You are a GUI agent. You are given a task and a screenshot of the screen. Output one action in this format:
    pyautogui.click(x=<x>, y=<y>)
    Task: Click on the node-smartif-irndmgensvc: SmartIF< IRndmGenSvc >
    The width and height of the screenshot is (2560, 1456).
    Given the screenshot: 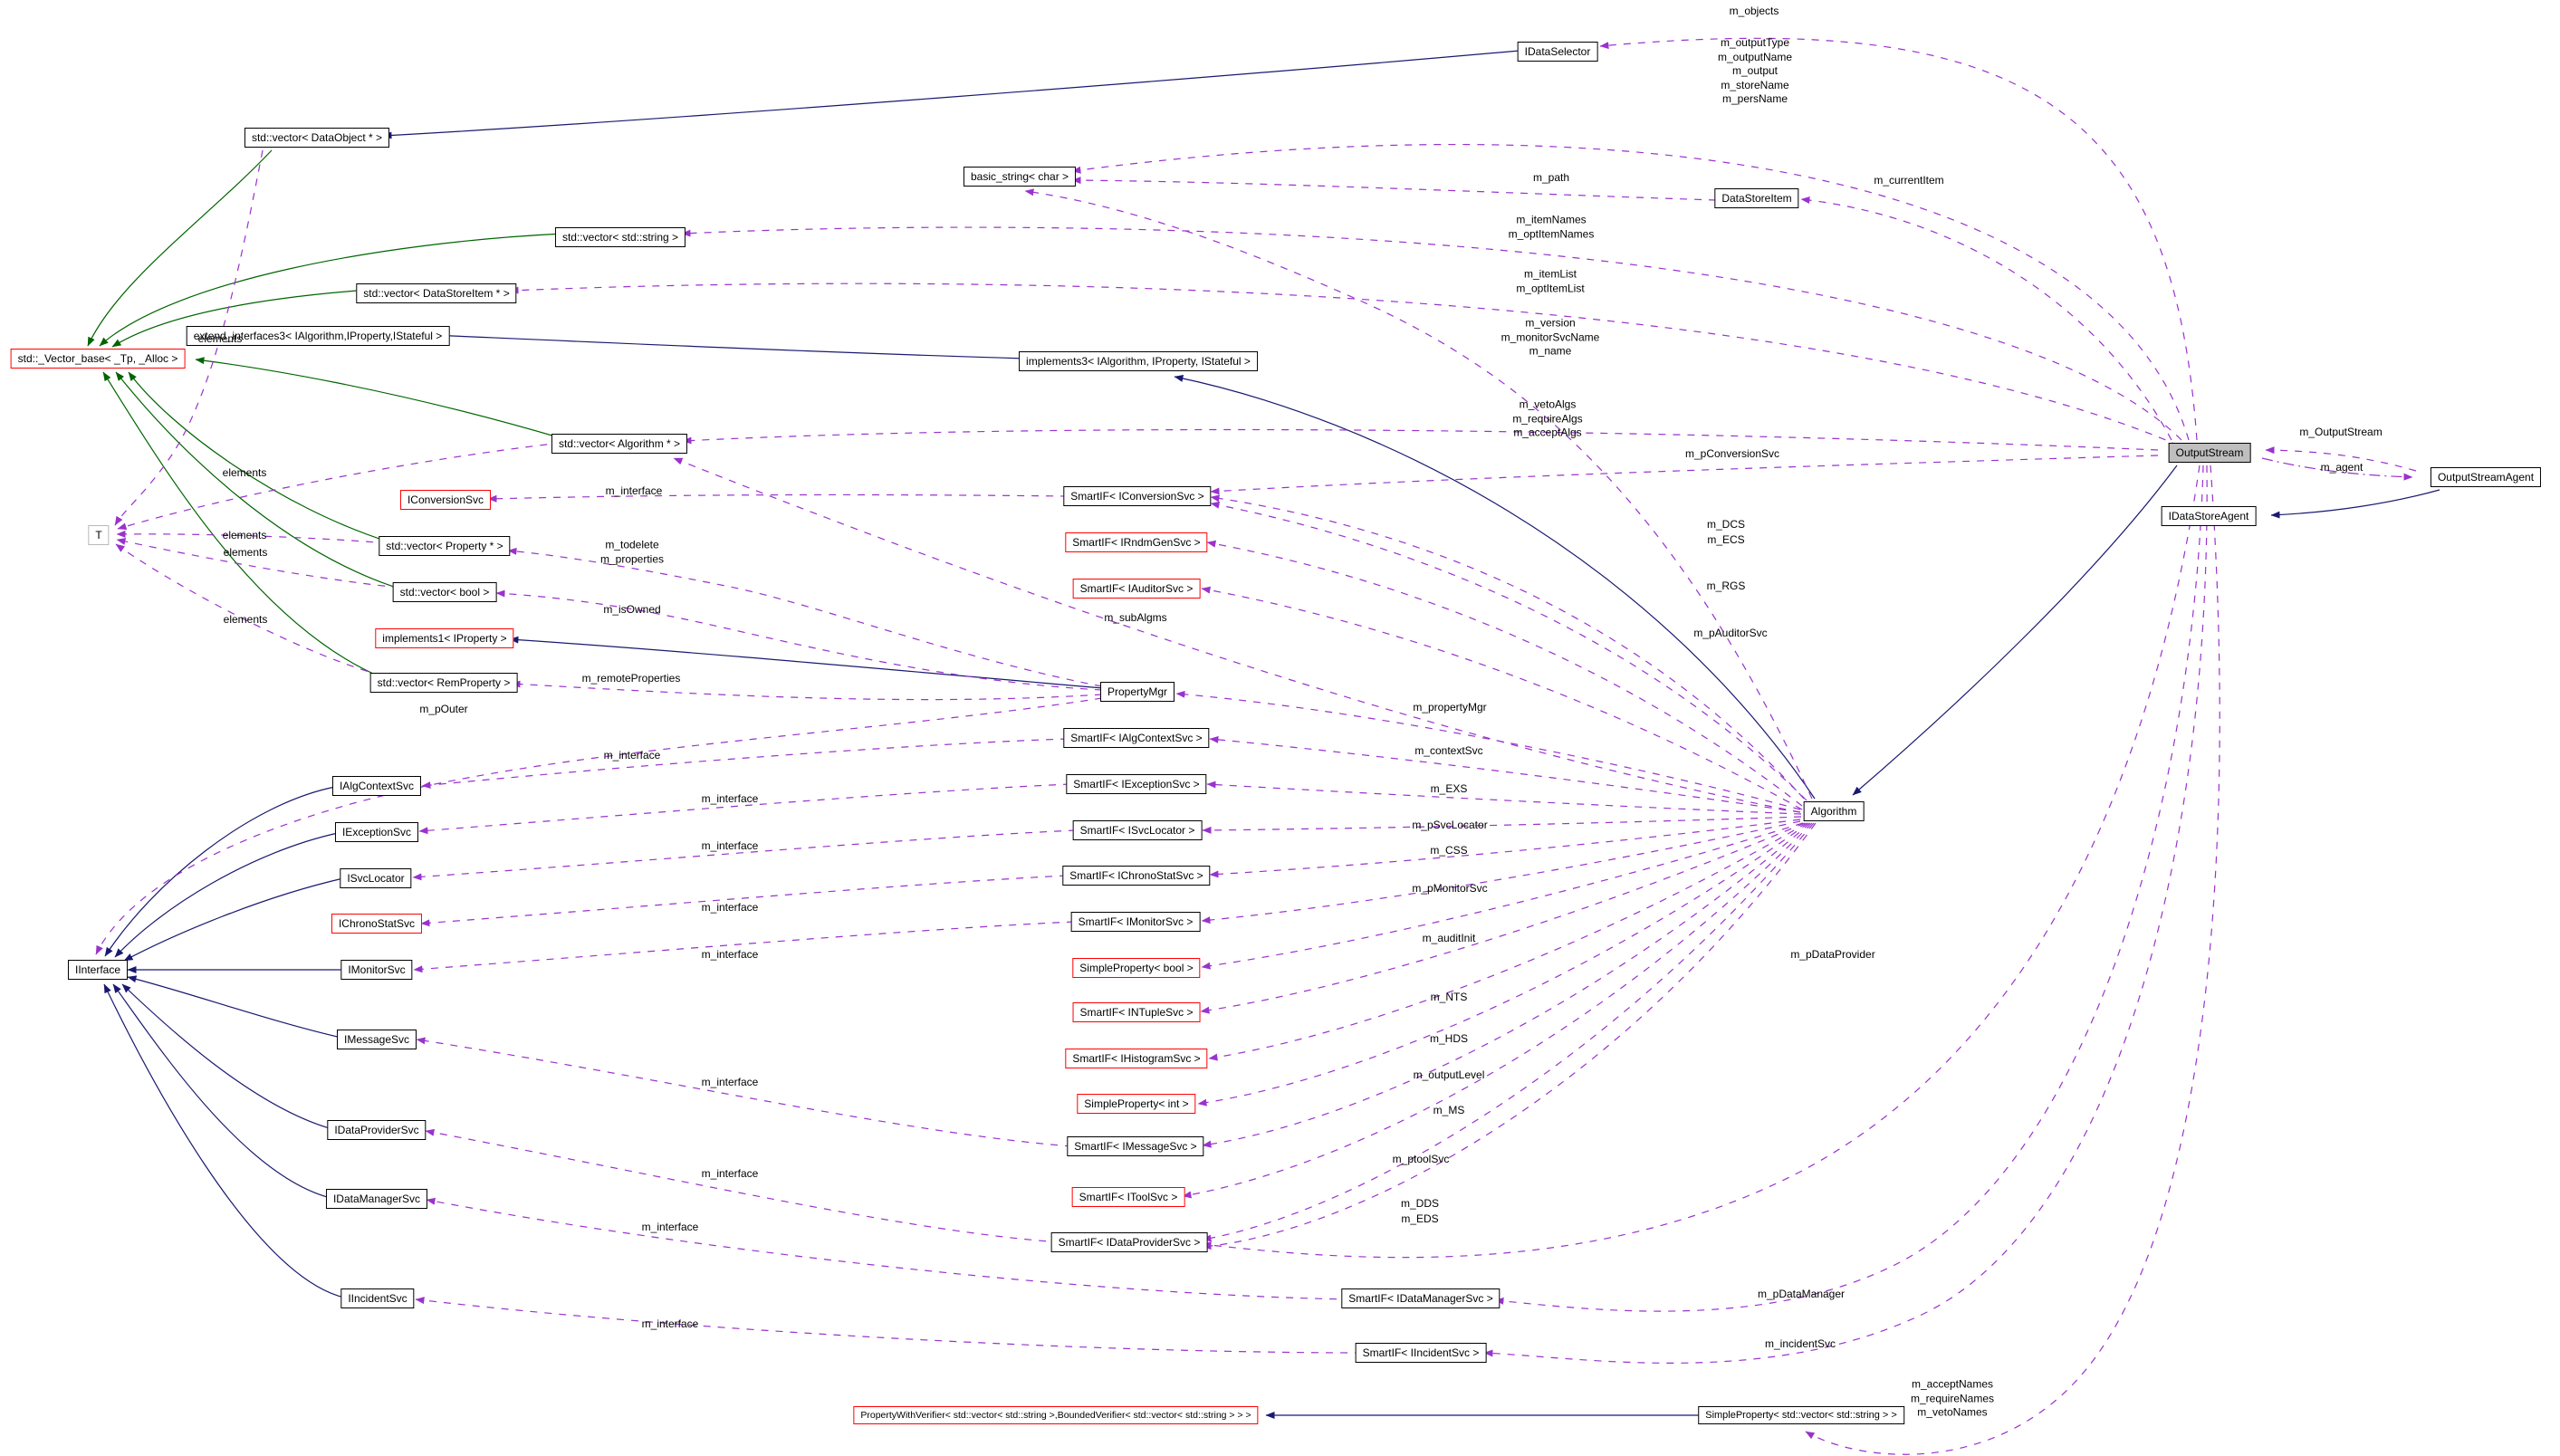 What is the action you would take?
    pyautogui.click(x=1136, y=542)
    